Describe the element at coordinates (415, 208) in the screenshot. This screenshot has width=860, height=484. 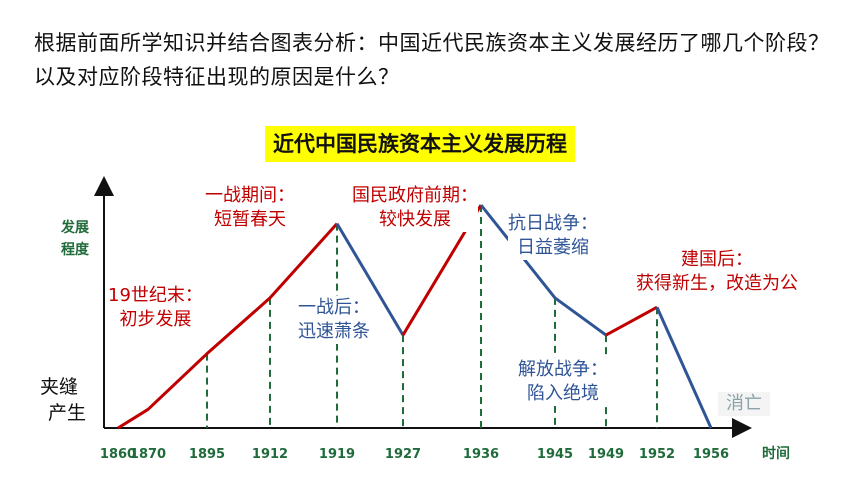
I see `annotation-nationalist: 国民政府前期： 较快发展` at that location.